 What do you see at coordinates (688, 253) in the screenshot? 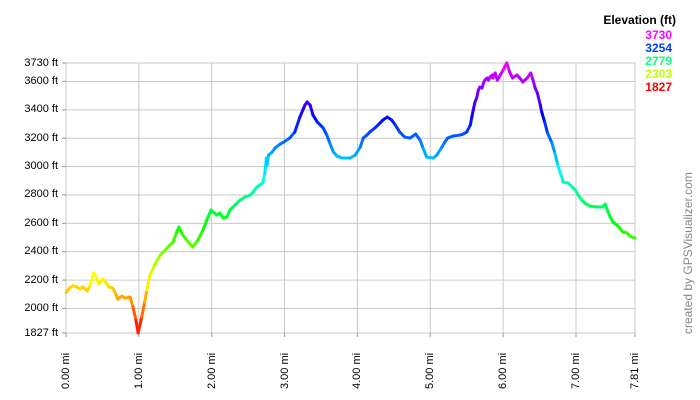
I see `credit-text: created by GPSVisualizer.com` at bounding box center [688, 253].